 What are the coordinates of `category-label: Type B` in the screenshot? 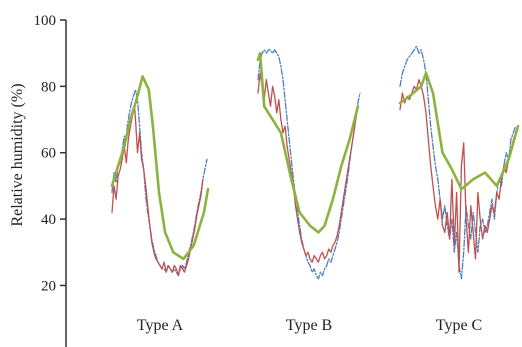 It's located at (309, 325).